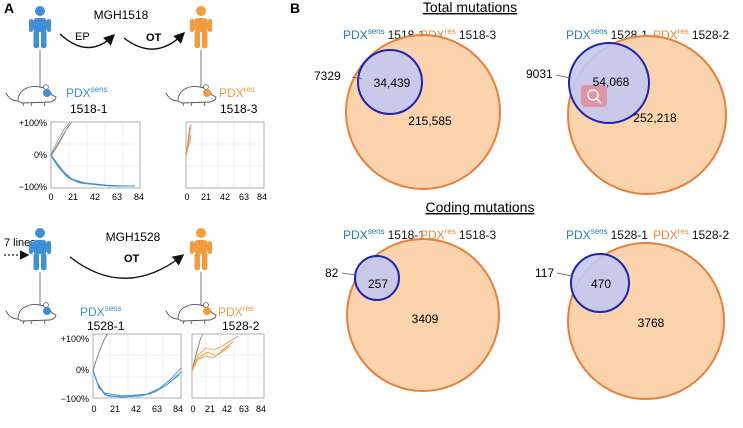 Image resolution: width=743 pixels, height=428 pixels. Describe the element at coordinates (237, 92) in the screenshot. I see `res-label-1518-3: PDXres` at that location.